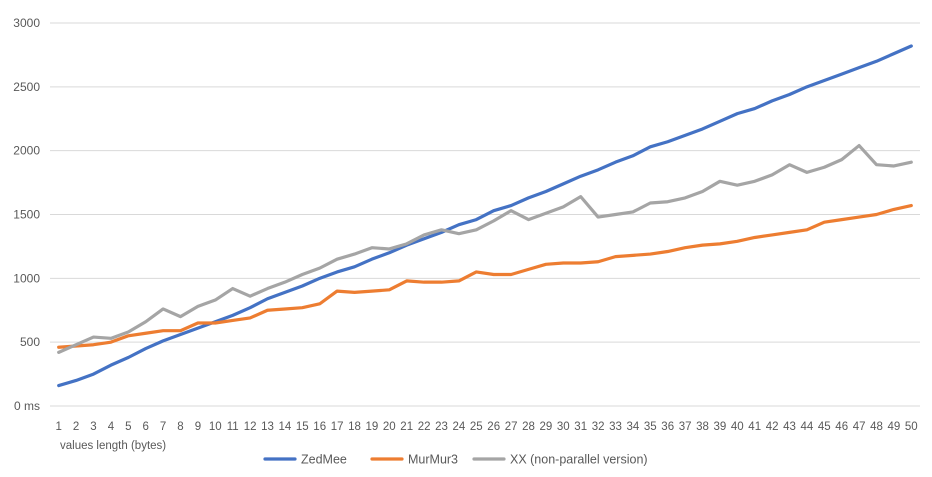 The width and height of the screenshot is (932, 477). What do you see at coordinates (563, 427) in the screenshot?
I see `x-tick-label: 30` at bounding box center [563, 427].